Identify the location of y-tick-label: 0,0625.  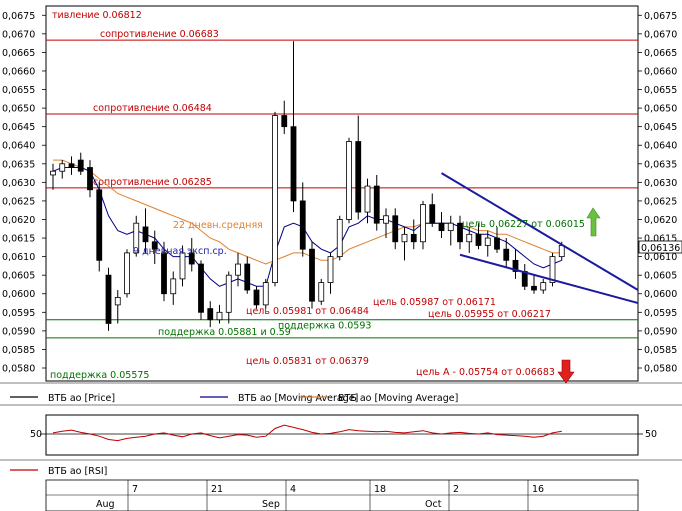
(660, 201).